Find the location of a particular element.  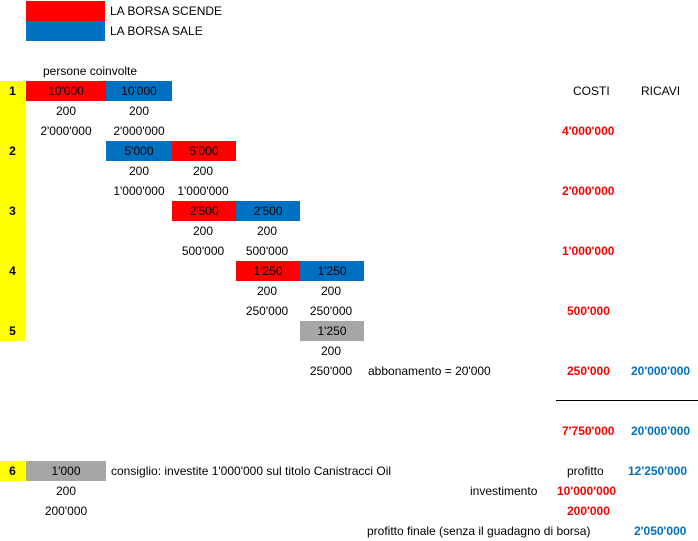

row5-revenue: 20'000'000 is located at coordinates (661, 371).